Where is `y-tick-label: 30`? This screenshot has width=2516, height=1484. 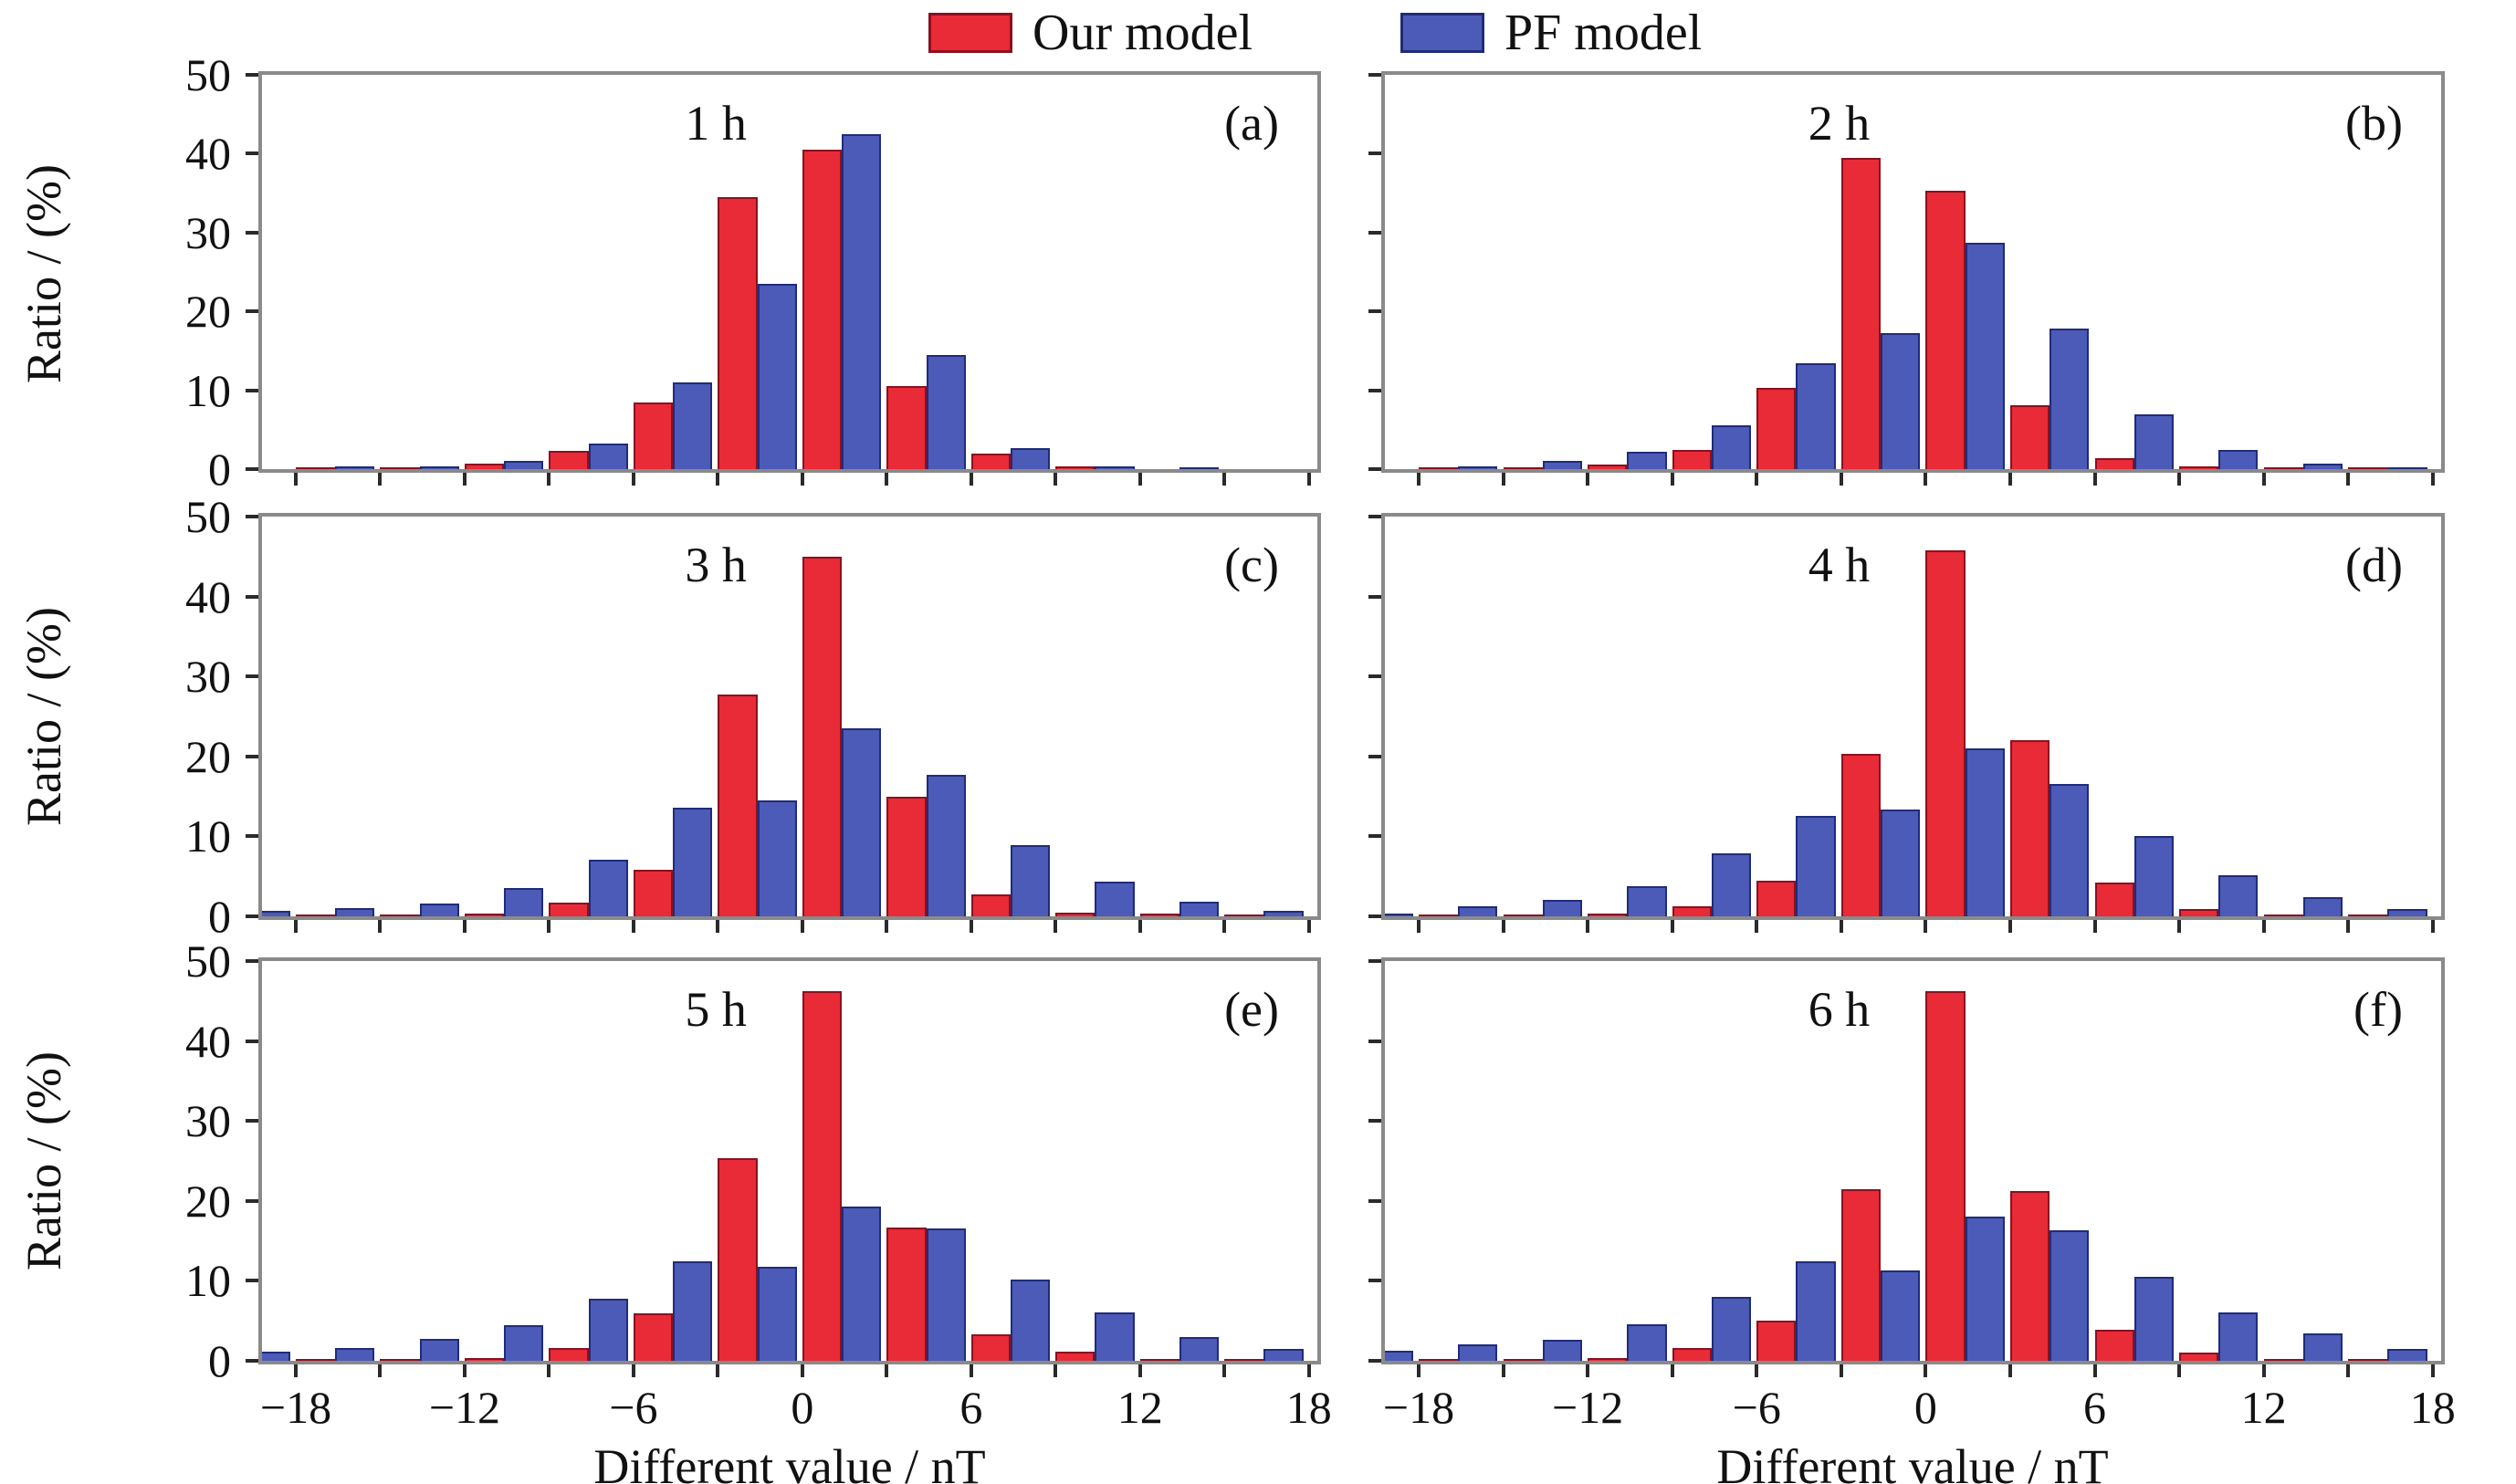 y-tick-label: 30 is located at coordinates (208, 677).